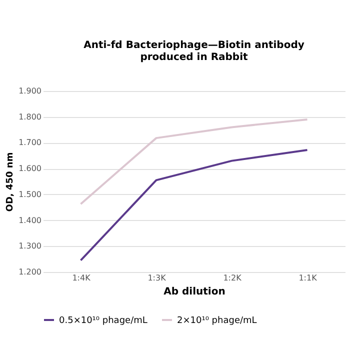  I want to click on y-tick-label: 1.700, so click(30, 143).